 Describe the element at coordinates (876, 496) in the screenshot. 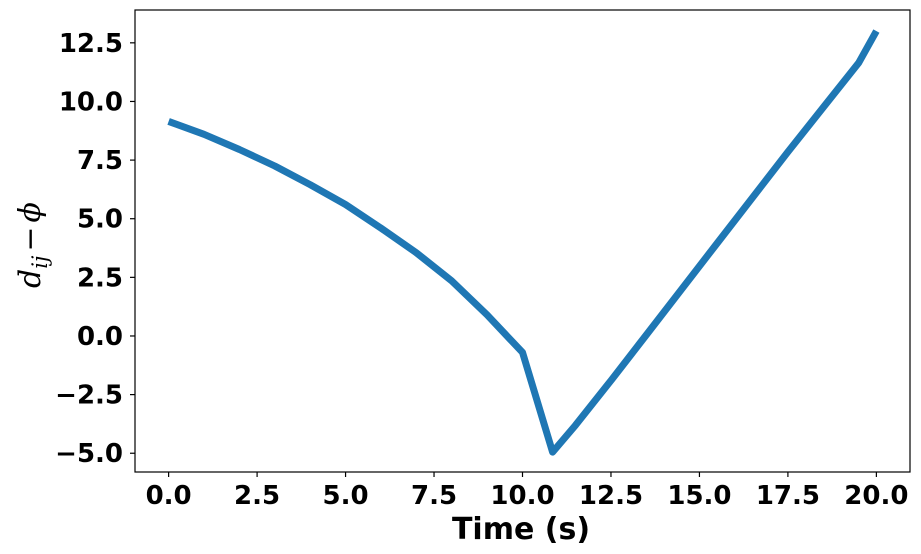

I see `x-tick-label: 20.0` at that location.